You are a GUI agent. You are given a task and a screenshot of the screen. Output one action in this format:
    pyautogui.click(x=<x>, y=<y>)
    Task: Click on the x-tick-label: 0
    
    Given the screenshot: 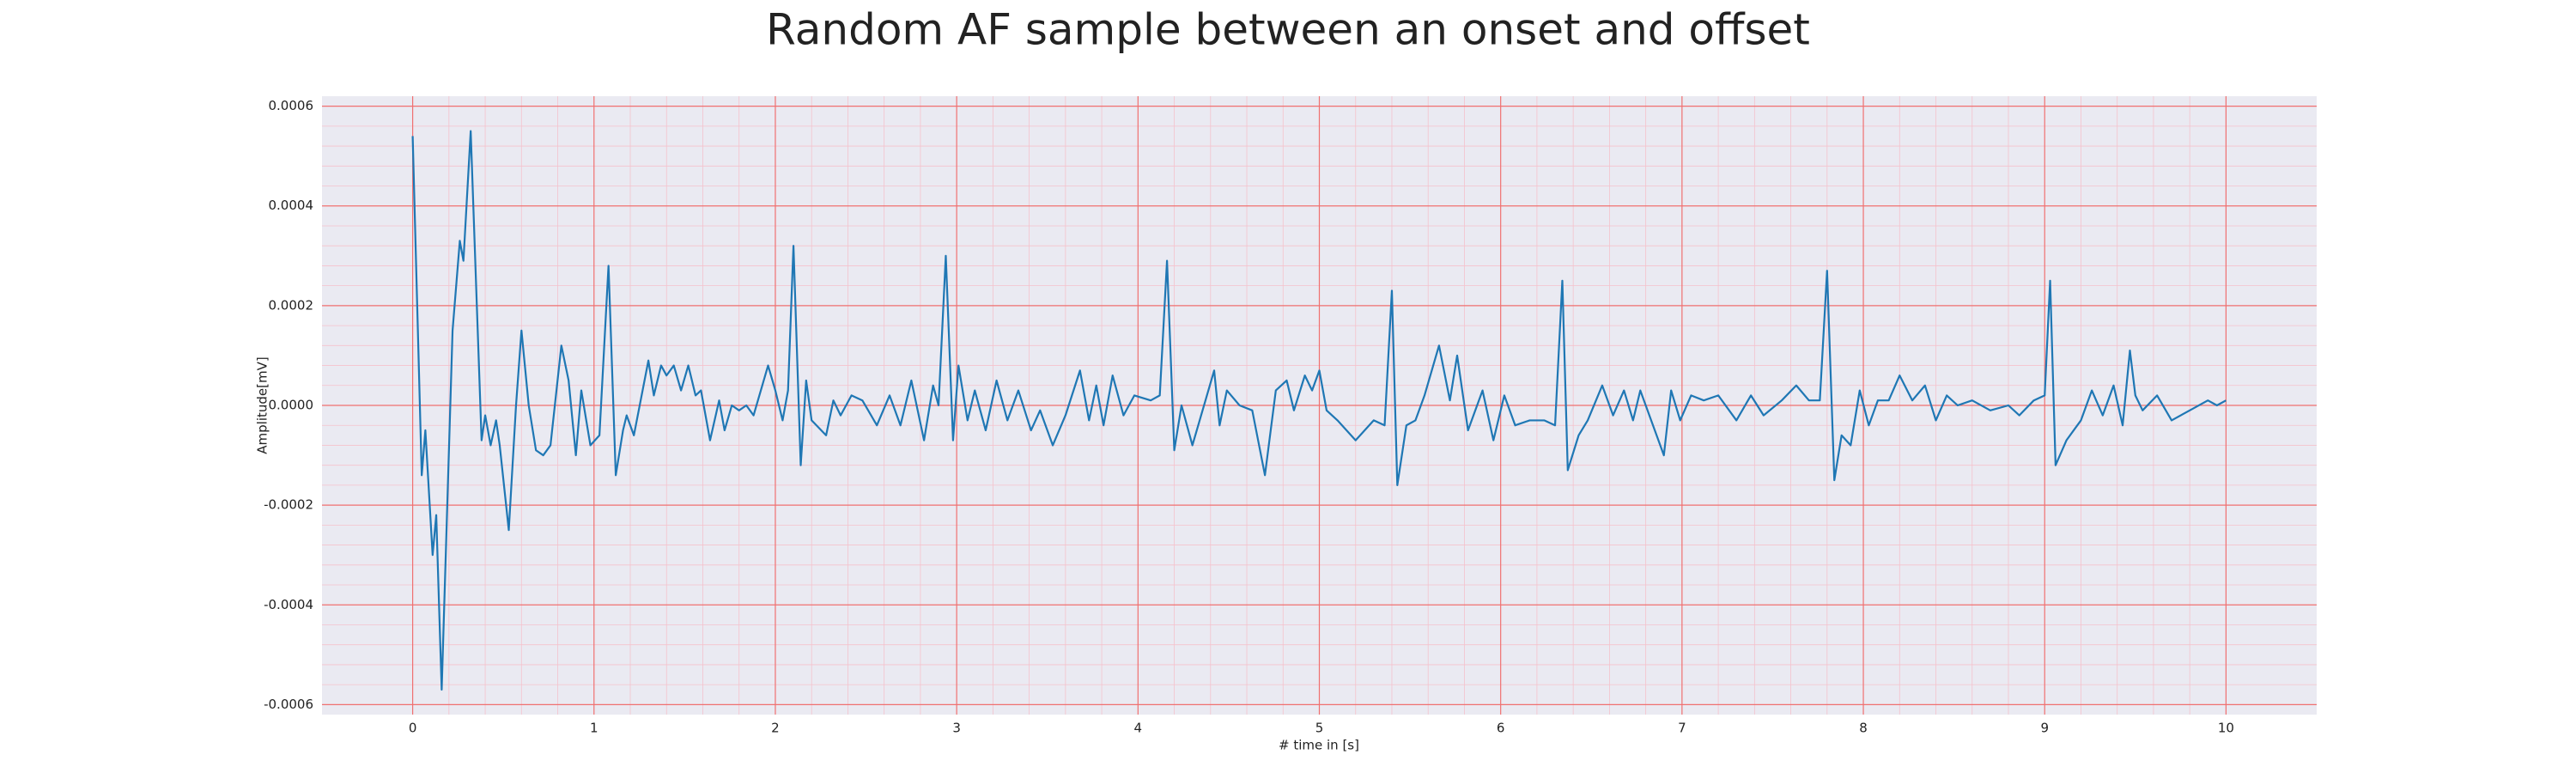 What is the action you would take?
    pyautogui.click(x=413, y=728)
    